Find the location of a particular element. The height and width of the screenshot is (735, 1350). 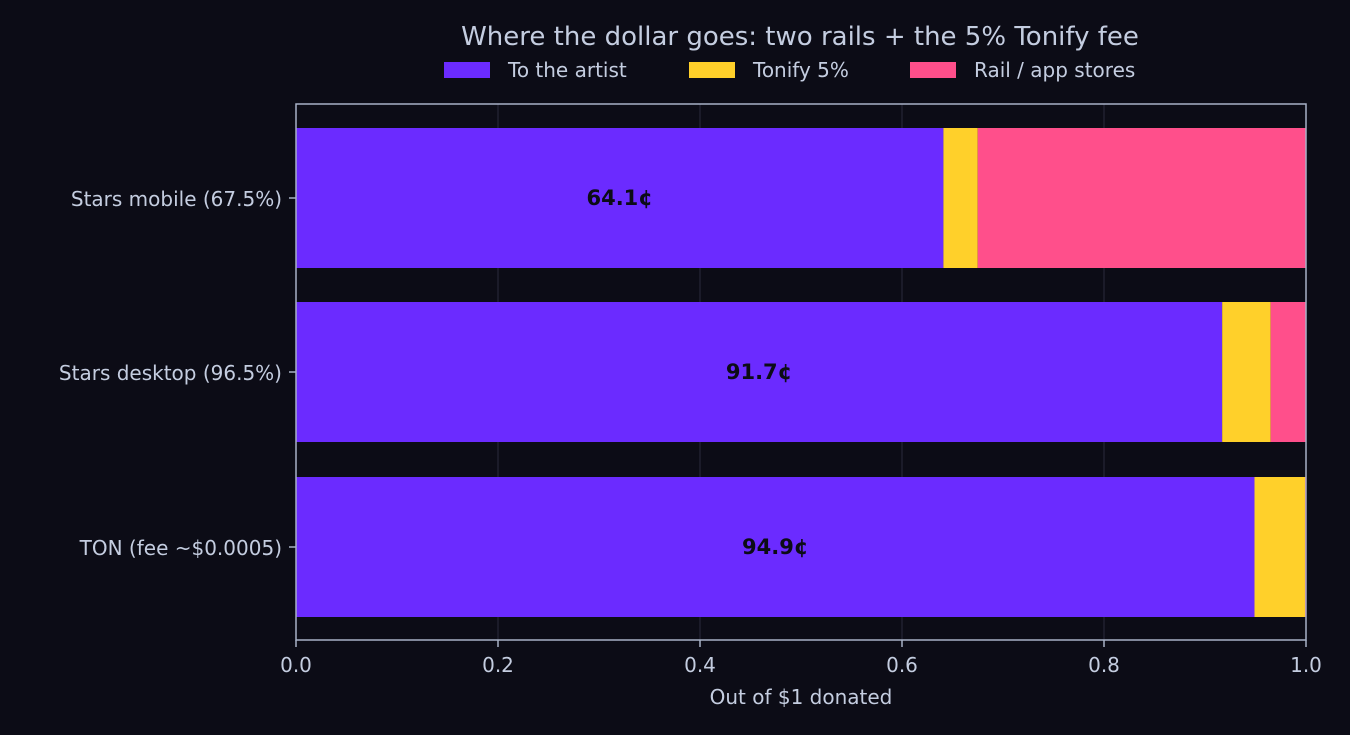

x-tick-label: 0.0 is located at coordinates (296, 665).